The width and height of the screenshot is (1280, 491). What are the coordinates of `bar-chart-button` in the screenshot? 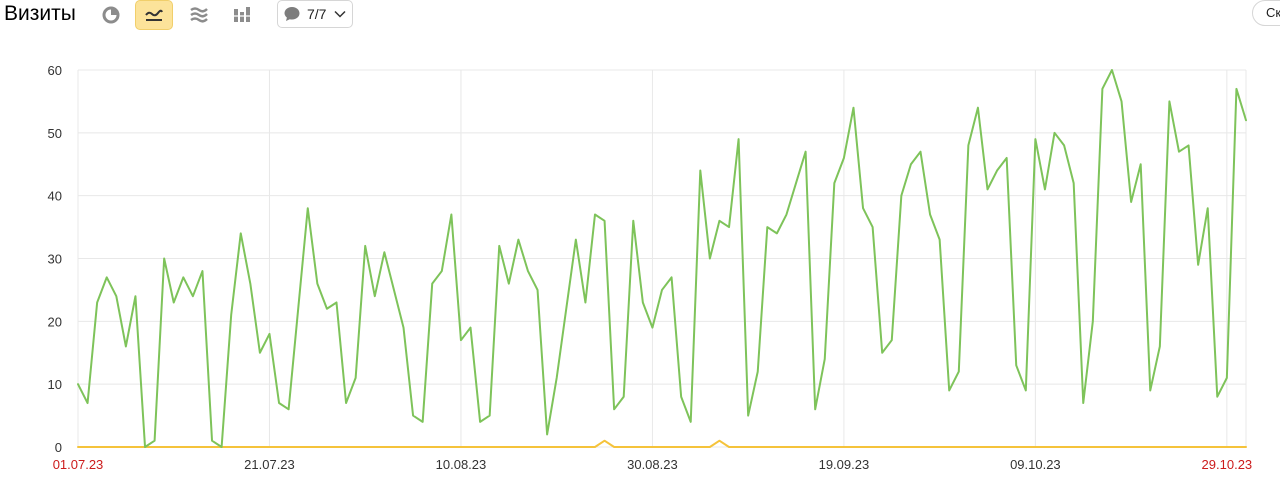 It's located at (242, 15).